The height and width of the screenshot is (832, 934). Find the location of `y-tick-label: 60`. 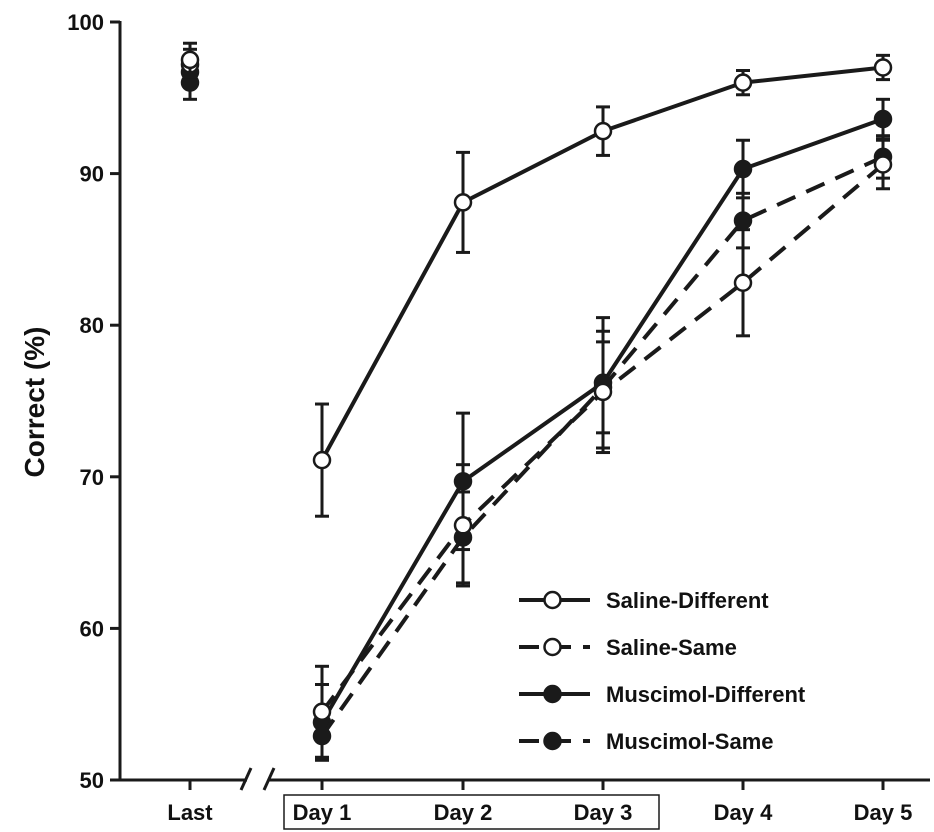

y-tick-label: 60 is located at coordinates (92, 628).